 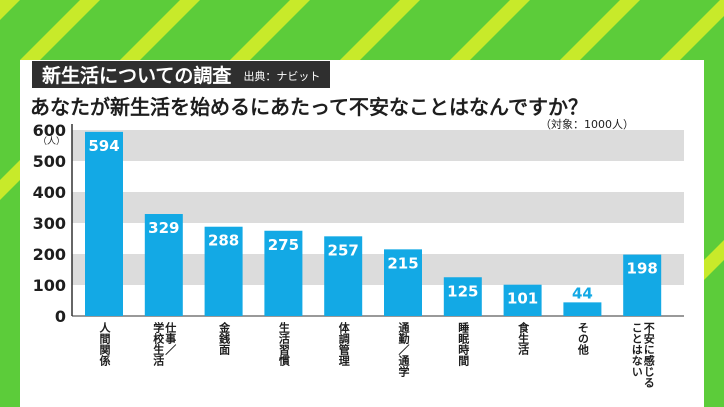 I want to click on x-category-label: 不安に感じる ことはない, so click(x=643, y=355).